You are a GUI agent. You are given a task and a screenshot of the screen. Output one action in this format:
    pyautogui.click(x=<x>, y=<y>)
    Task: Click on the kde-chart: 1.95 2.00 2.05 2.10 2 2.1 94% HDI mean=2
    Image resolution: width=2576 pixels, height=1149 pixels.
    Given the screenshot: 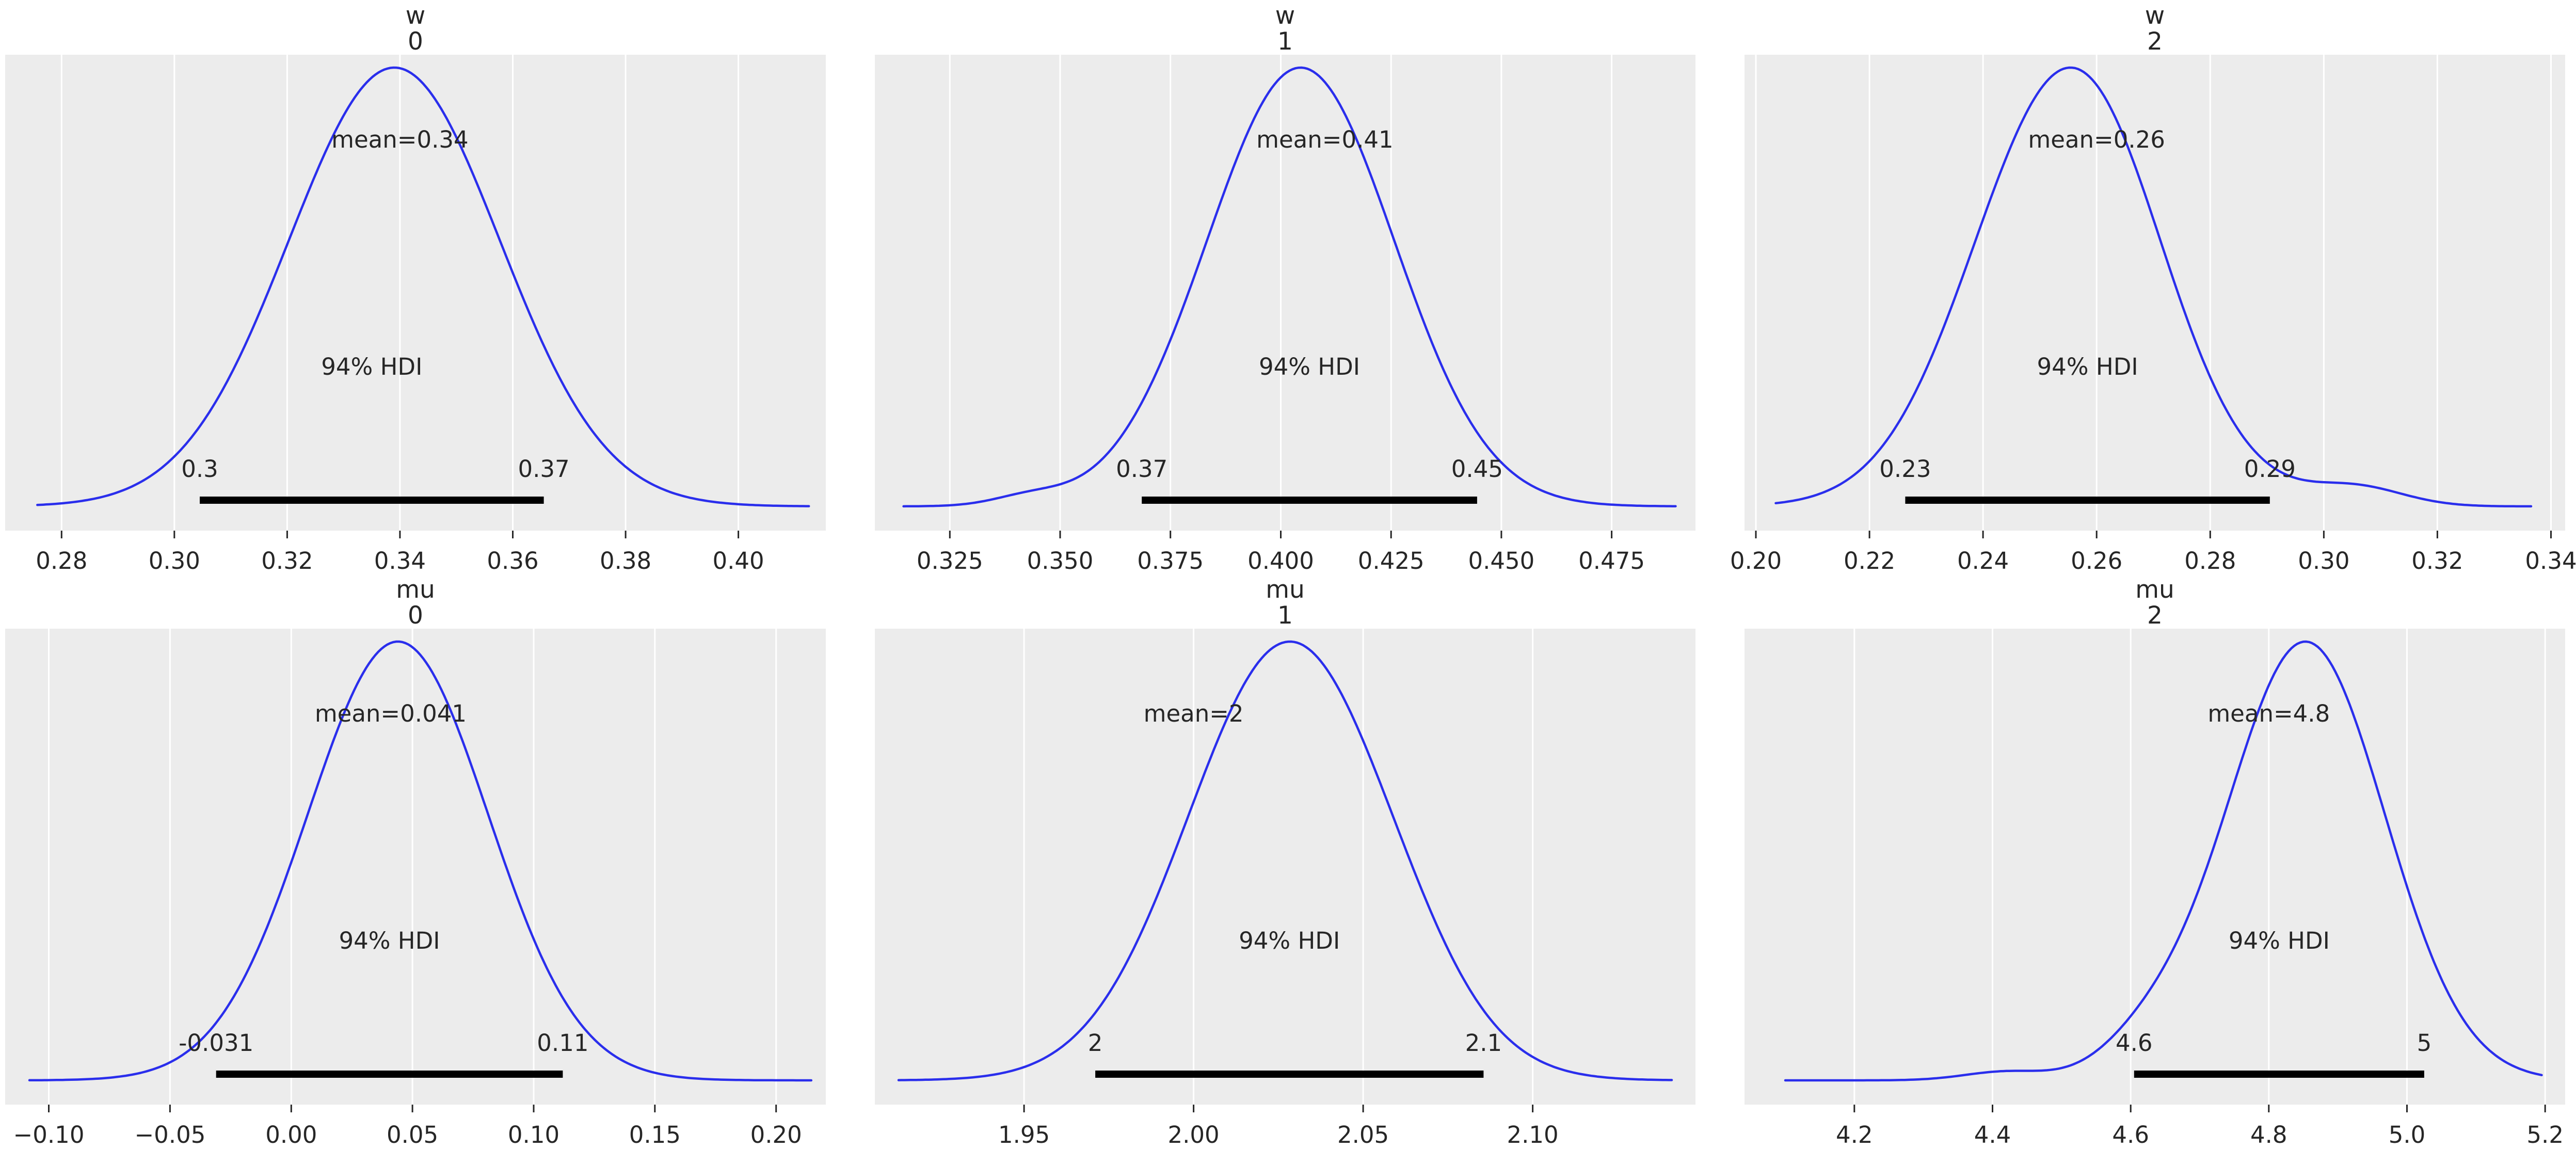 What is the action you would take?
    pyautogui.click(x=1285, y=888)
    